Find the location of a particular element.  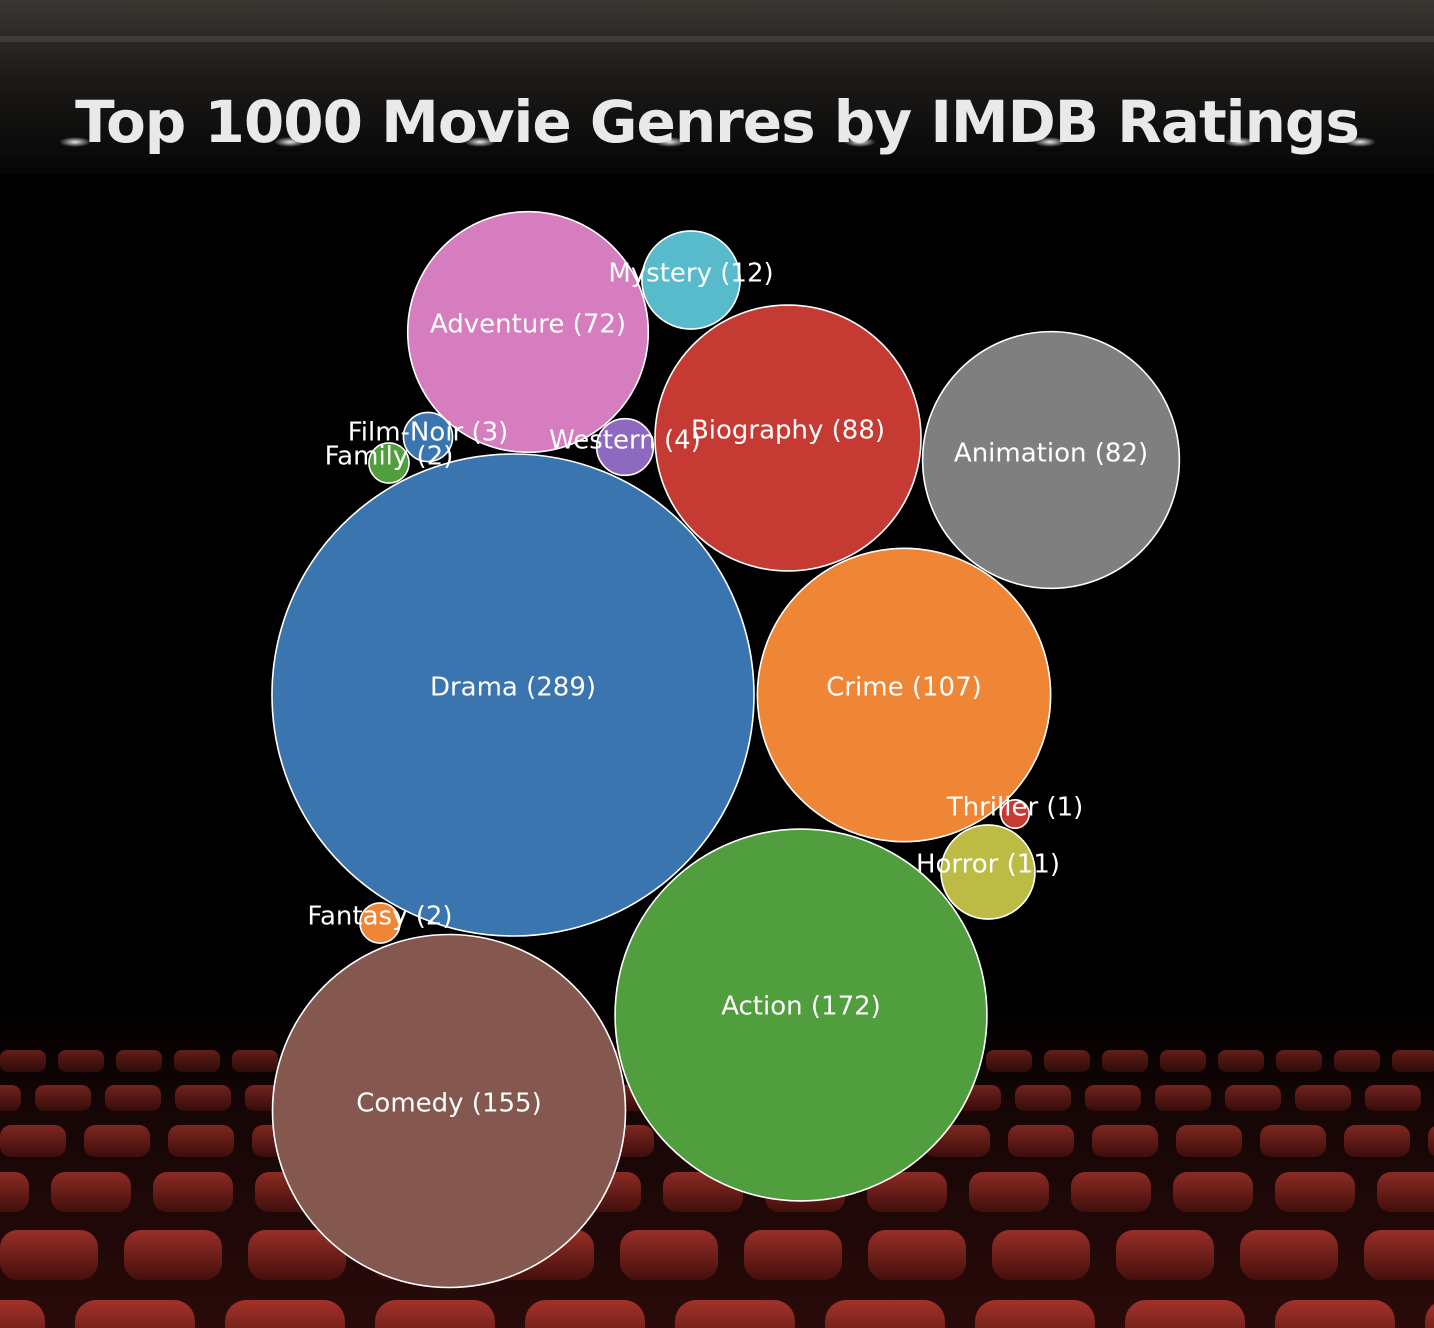

bubble-label-action: Action (172) is located at coordinates (801, 1007).